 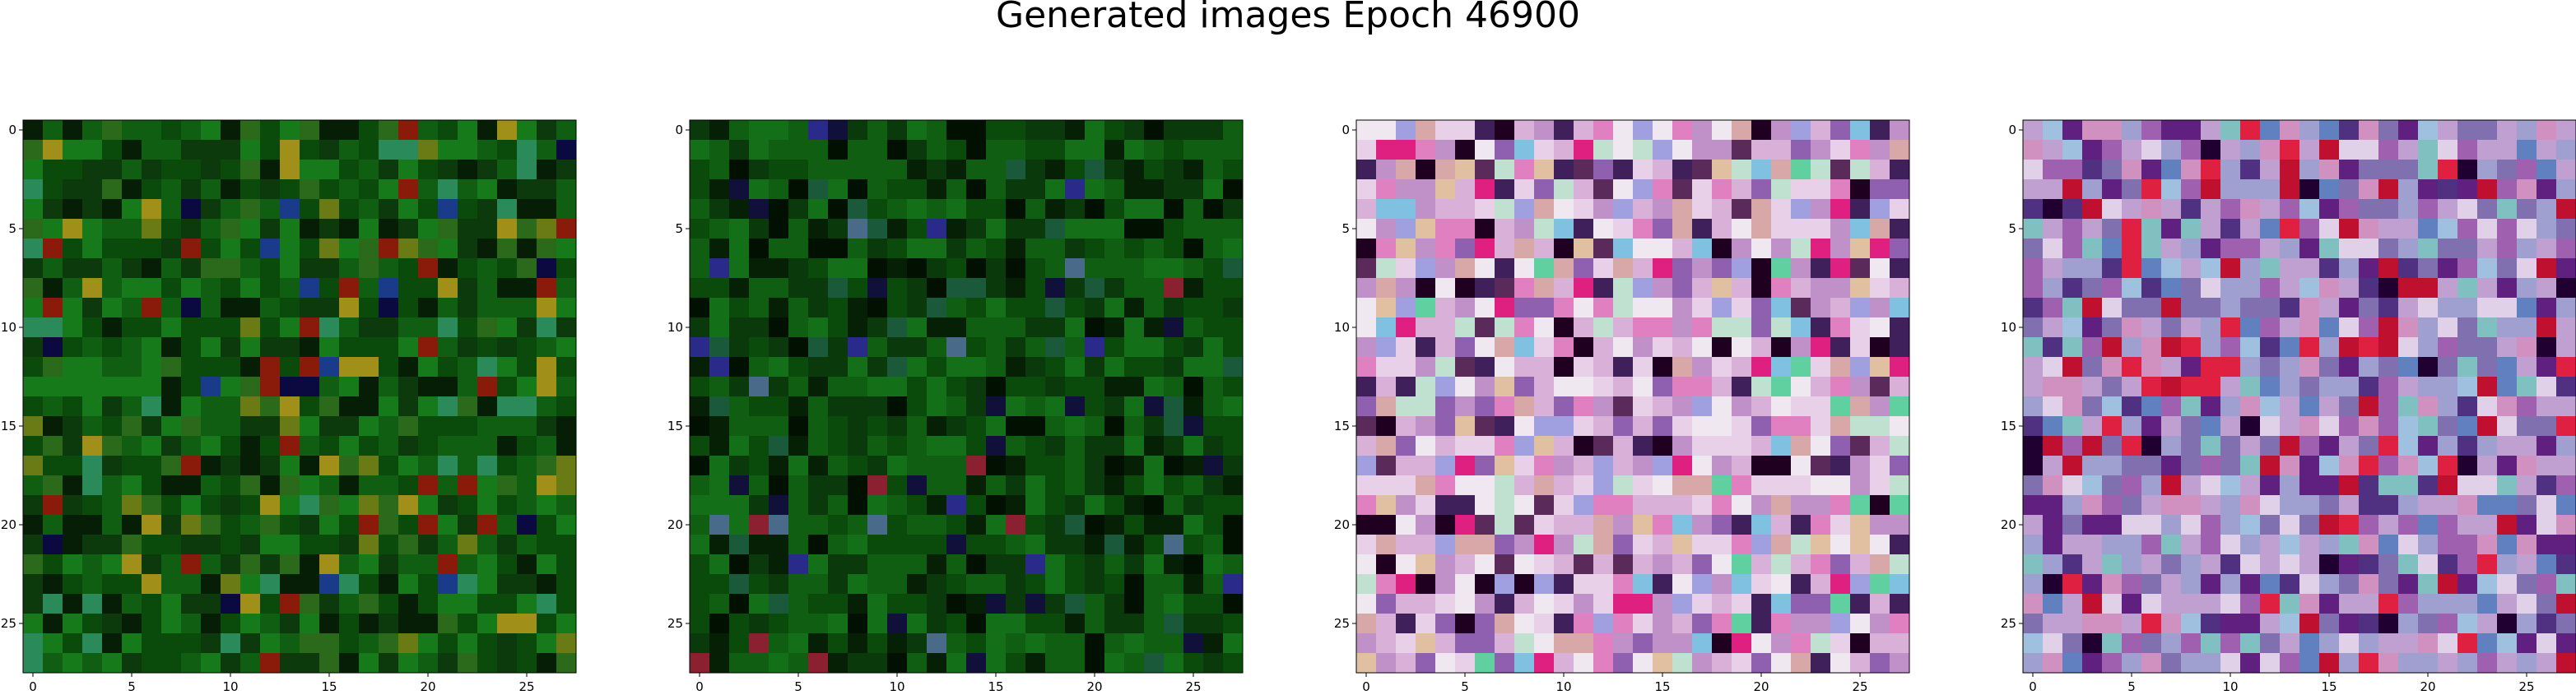 I want to click on x-tick-label: 25, so click(x=1193, y=686).